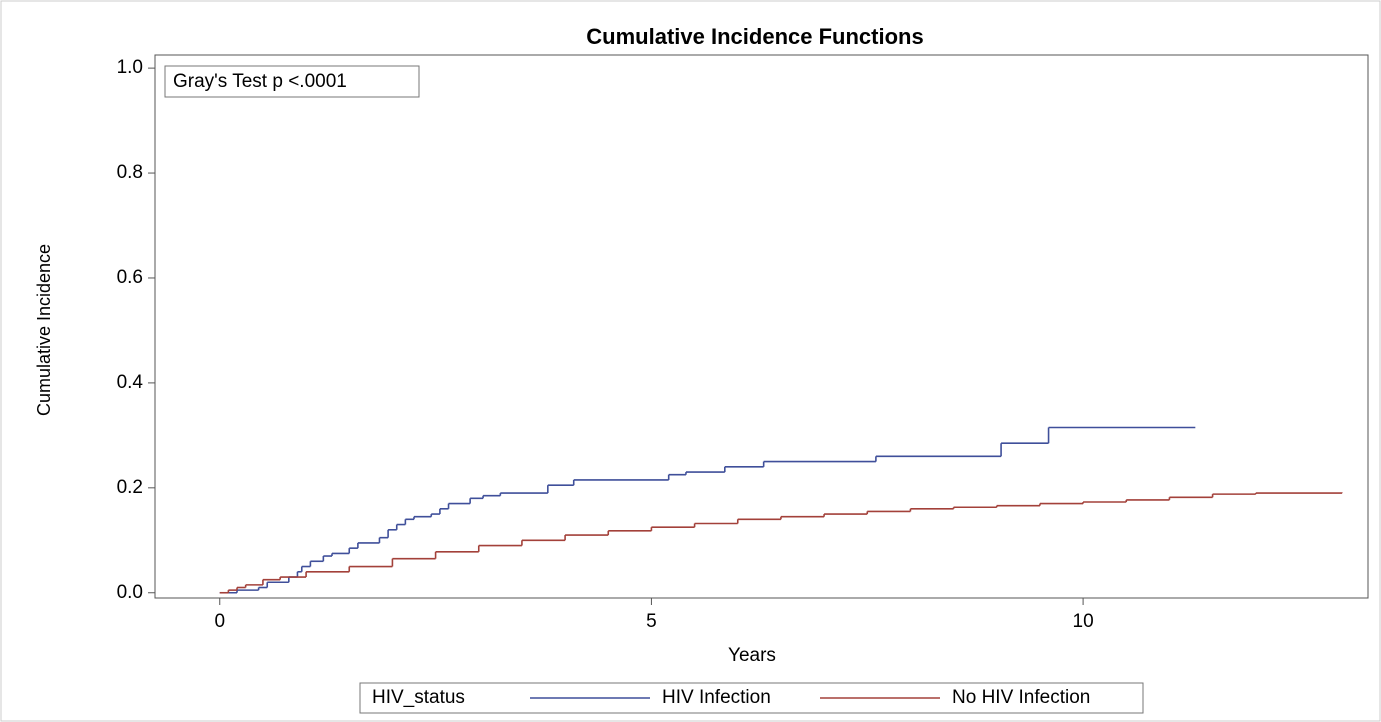 The width and height of the screenshot is (1381, 722). Describe the element at coordinates (754, 36) in the screenshot. I see `chart-title: Cumulative Incidence Functions` at that location.